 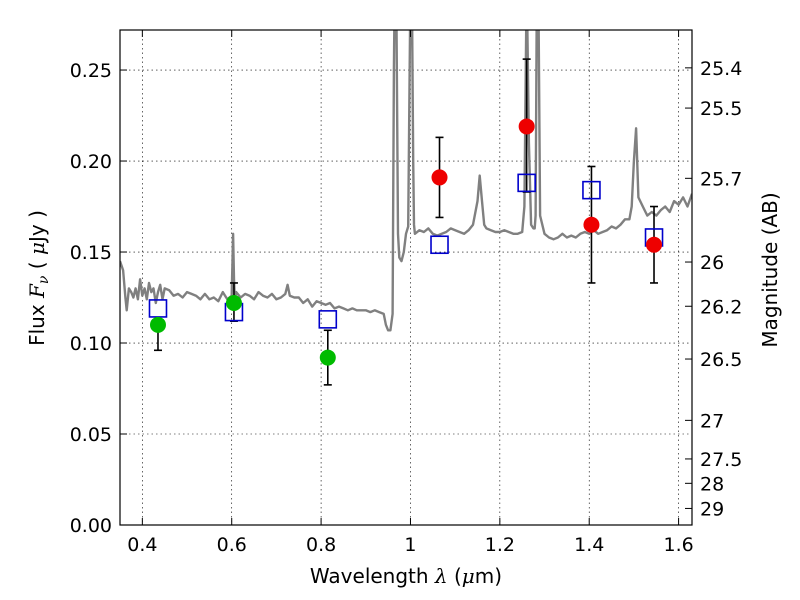 I want to click on y-tick-label: 0.05, so click(x=91, y=435).